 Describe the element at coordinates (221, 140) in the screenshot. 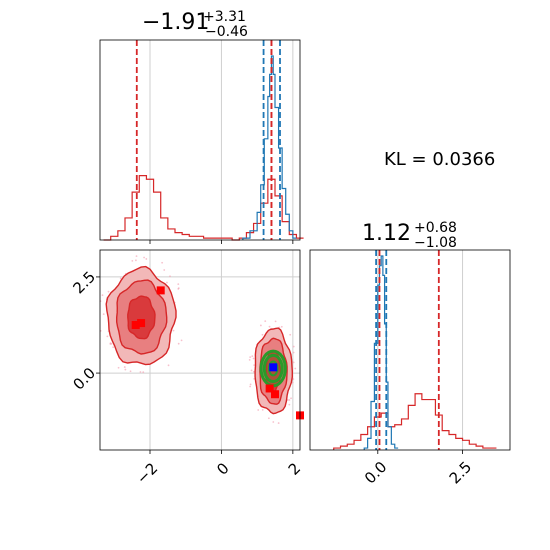

I see `top-left-grid` at that location.